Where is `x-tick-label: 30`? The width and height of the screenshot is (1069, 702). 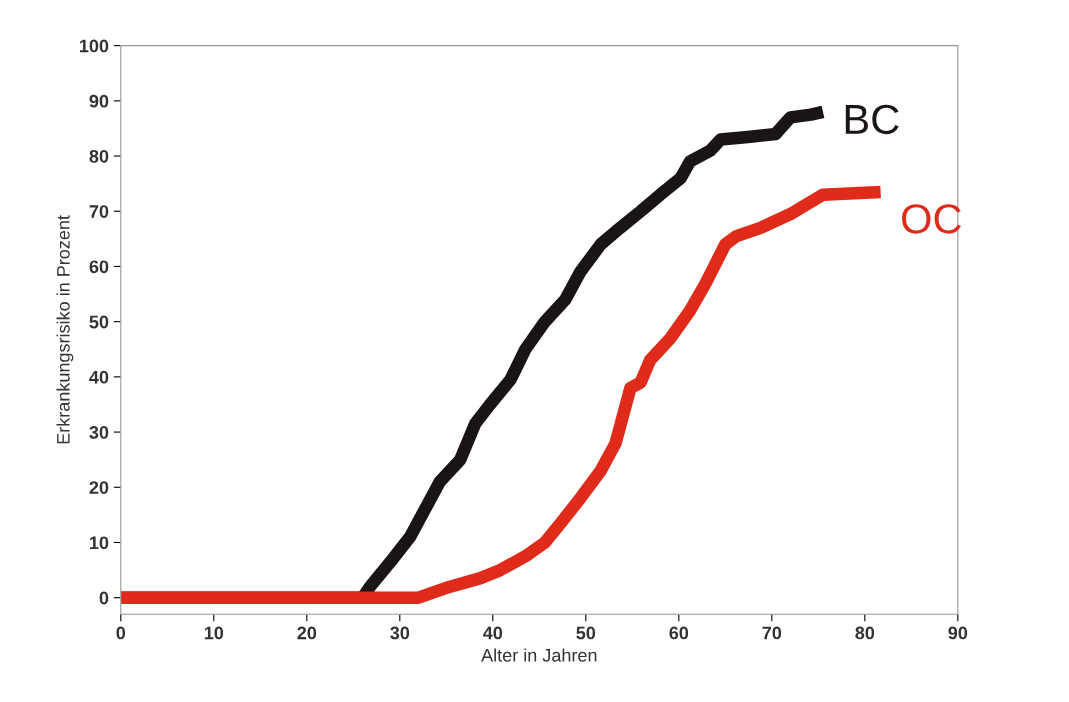 x-tick-label: 30 is located at coordinates (400, 633).